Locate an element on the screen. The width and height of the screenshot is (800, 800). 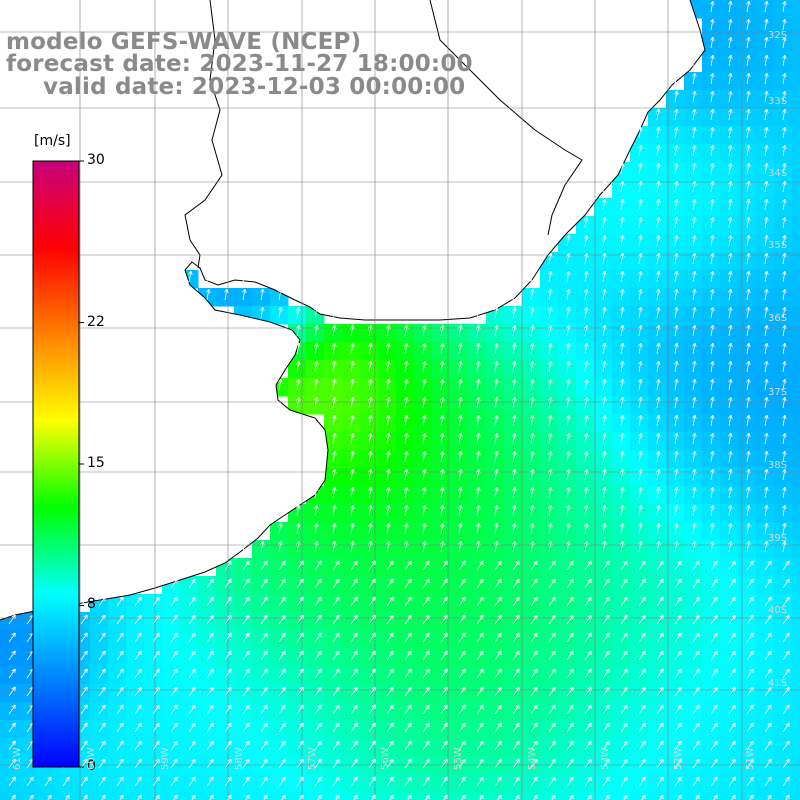
latitude-label: 36S is located at coordinates (778, 318).